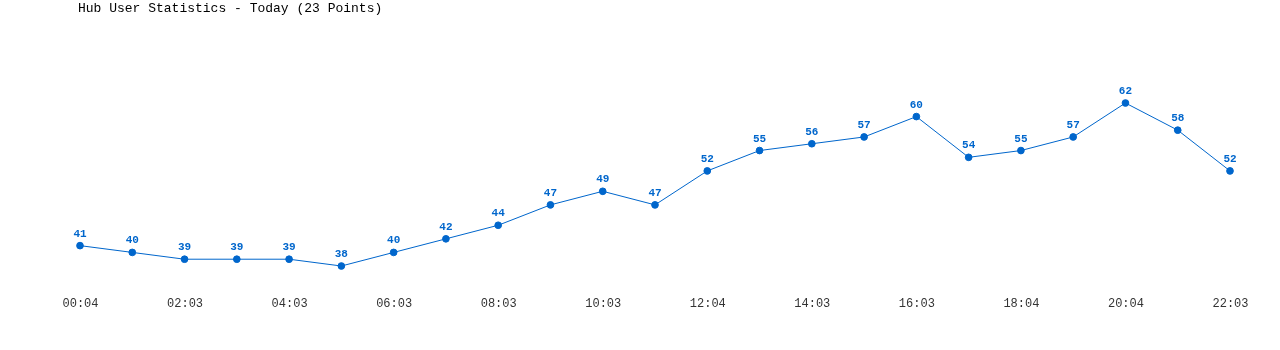  I want to click on x-tick-label: 08:03, so click(498, 303).